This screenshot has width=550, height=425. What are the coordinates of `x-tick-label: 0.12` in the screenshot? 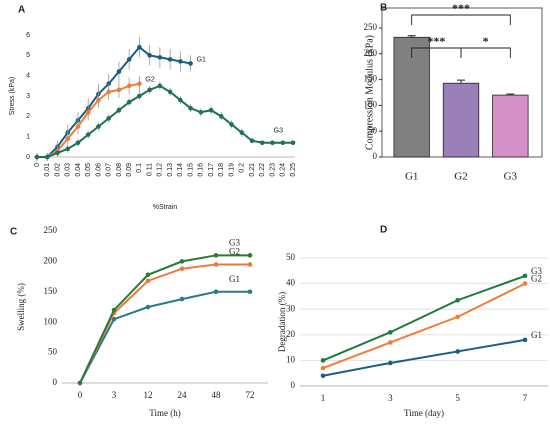 It's located at (160, 170).